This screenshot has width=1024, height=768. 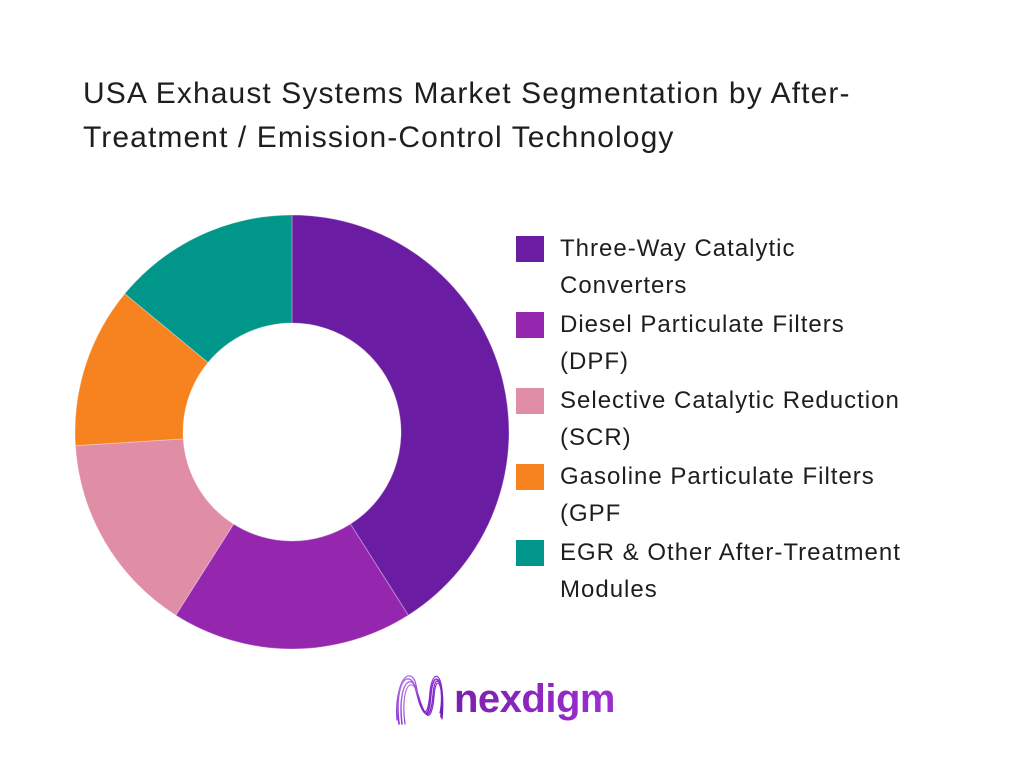 What do you see at coordinates (534, 698) in the screenshot?
I see `nexdigm-logo-text: nexdigm` at bounding box center [534, 698].